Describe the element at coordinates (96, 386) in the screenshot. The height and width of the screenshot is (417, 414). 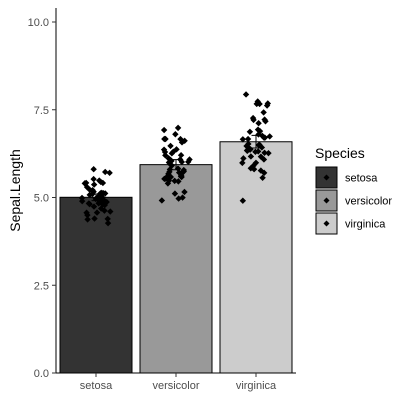
I see `x-tick-label: setosa` at that location.